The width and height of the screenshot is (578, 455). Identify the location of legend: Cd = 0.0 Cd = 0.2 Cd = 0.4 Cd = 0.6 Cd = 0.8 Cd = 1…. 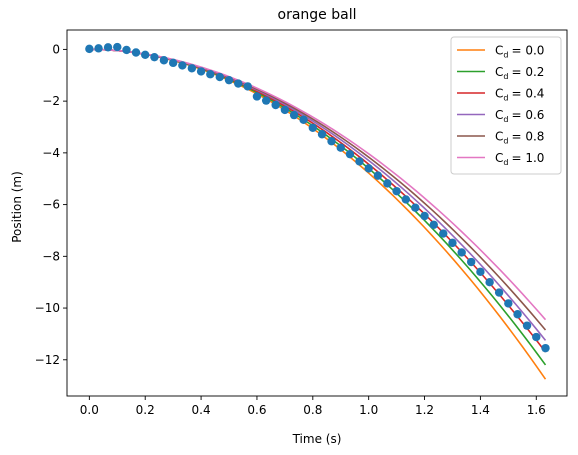
(506, 105).